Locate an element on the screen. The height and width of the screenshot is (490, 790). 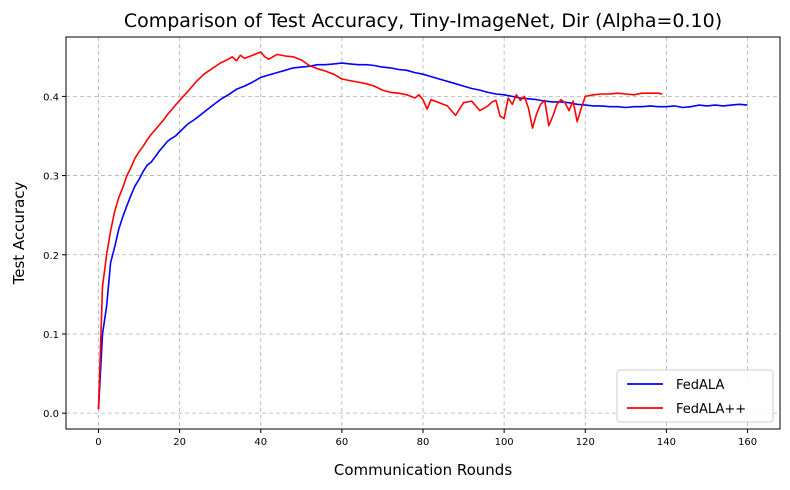
legend-label-fedala: FedALA is located at coordinates (700, 385).